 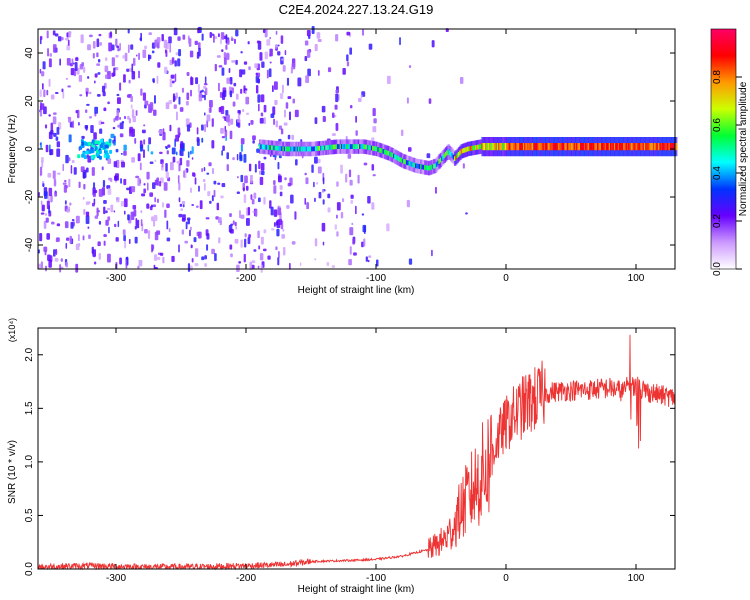 I want to click on y-tick-label: -40, so click(x=29, y=244).